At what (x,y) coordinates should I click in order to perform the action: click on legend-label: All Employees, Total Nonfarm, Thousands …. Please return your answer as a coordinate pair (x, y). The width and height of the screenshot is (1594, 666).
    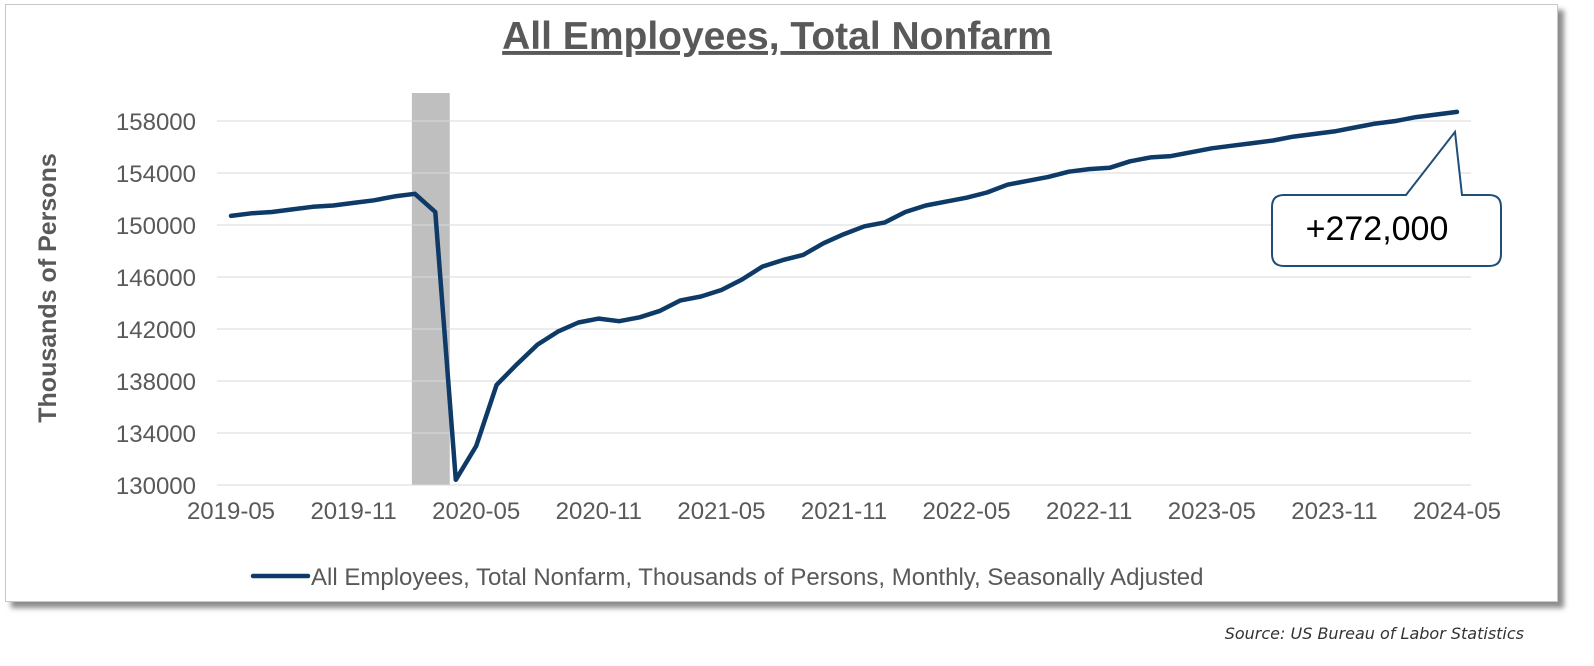
    Looking at the image, I should click on (757, 577).